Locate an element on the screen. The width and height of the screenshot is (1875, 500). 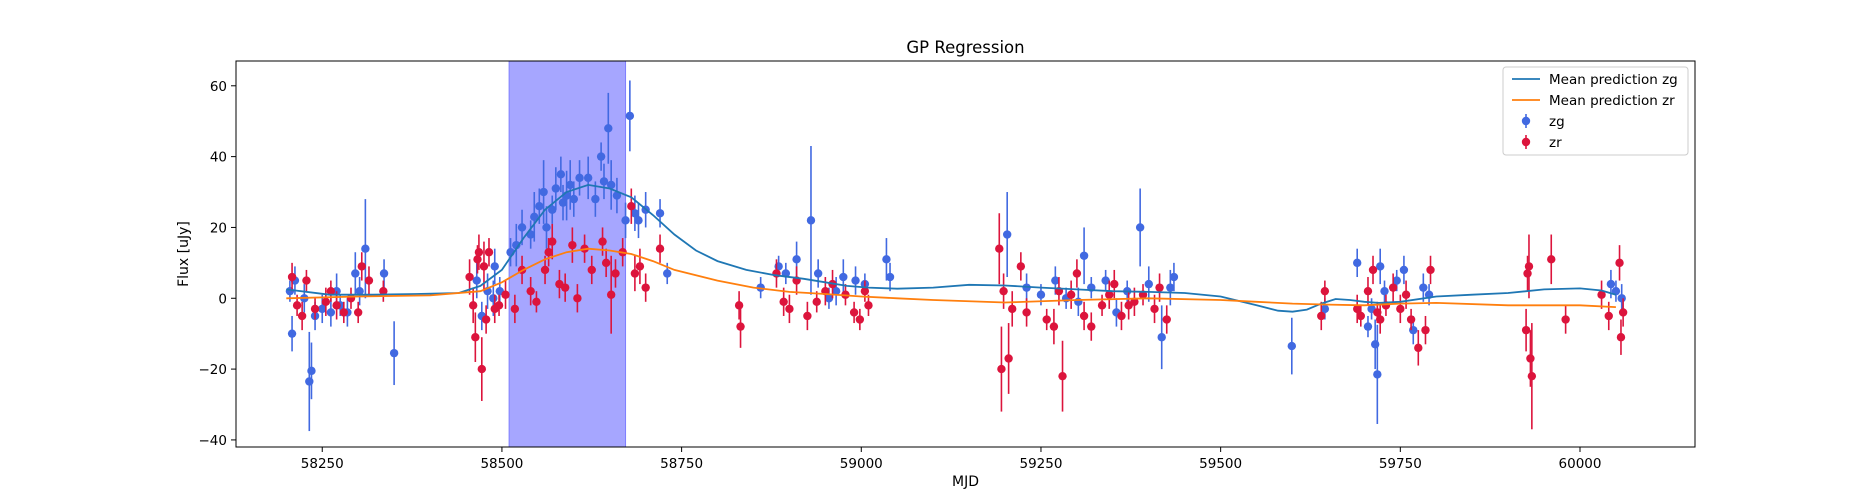
x-tick-label: 59750 is located at coordinates (1400, 464).